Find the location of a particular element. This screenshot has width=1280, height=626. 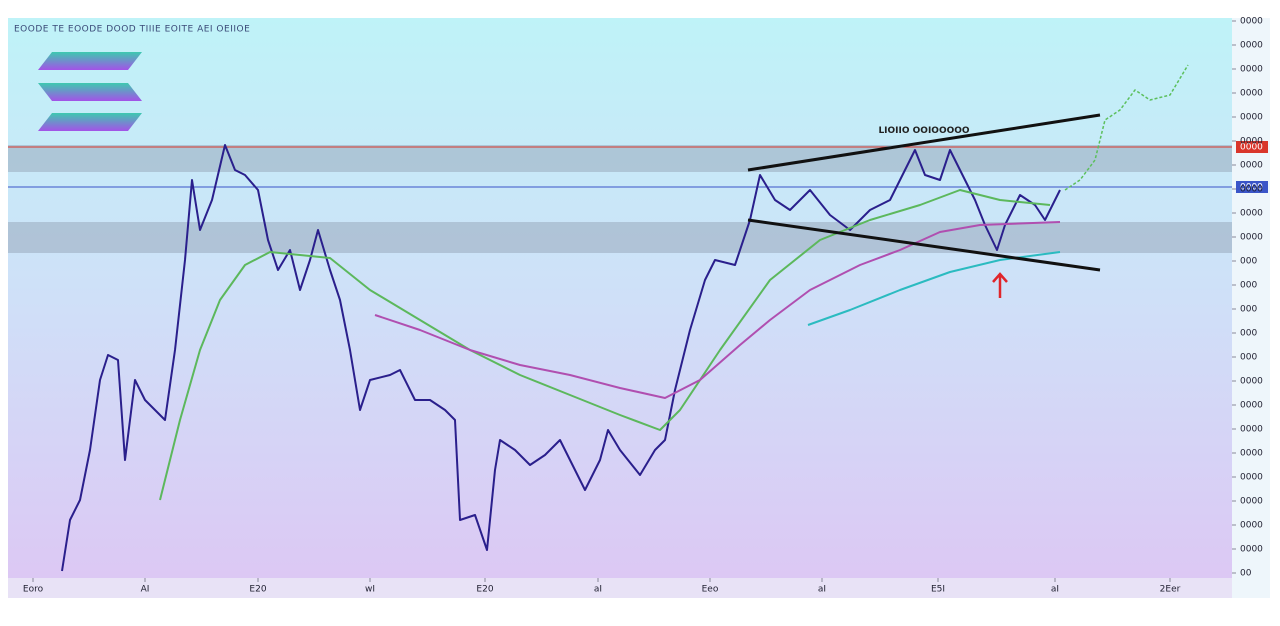

arrow is located at coordinates (1000, 285).